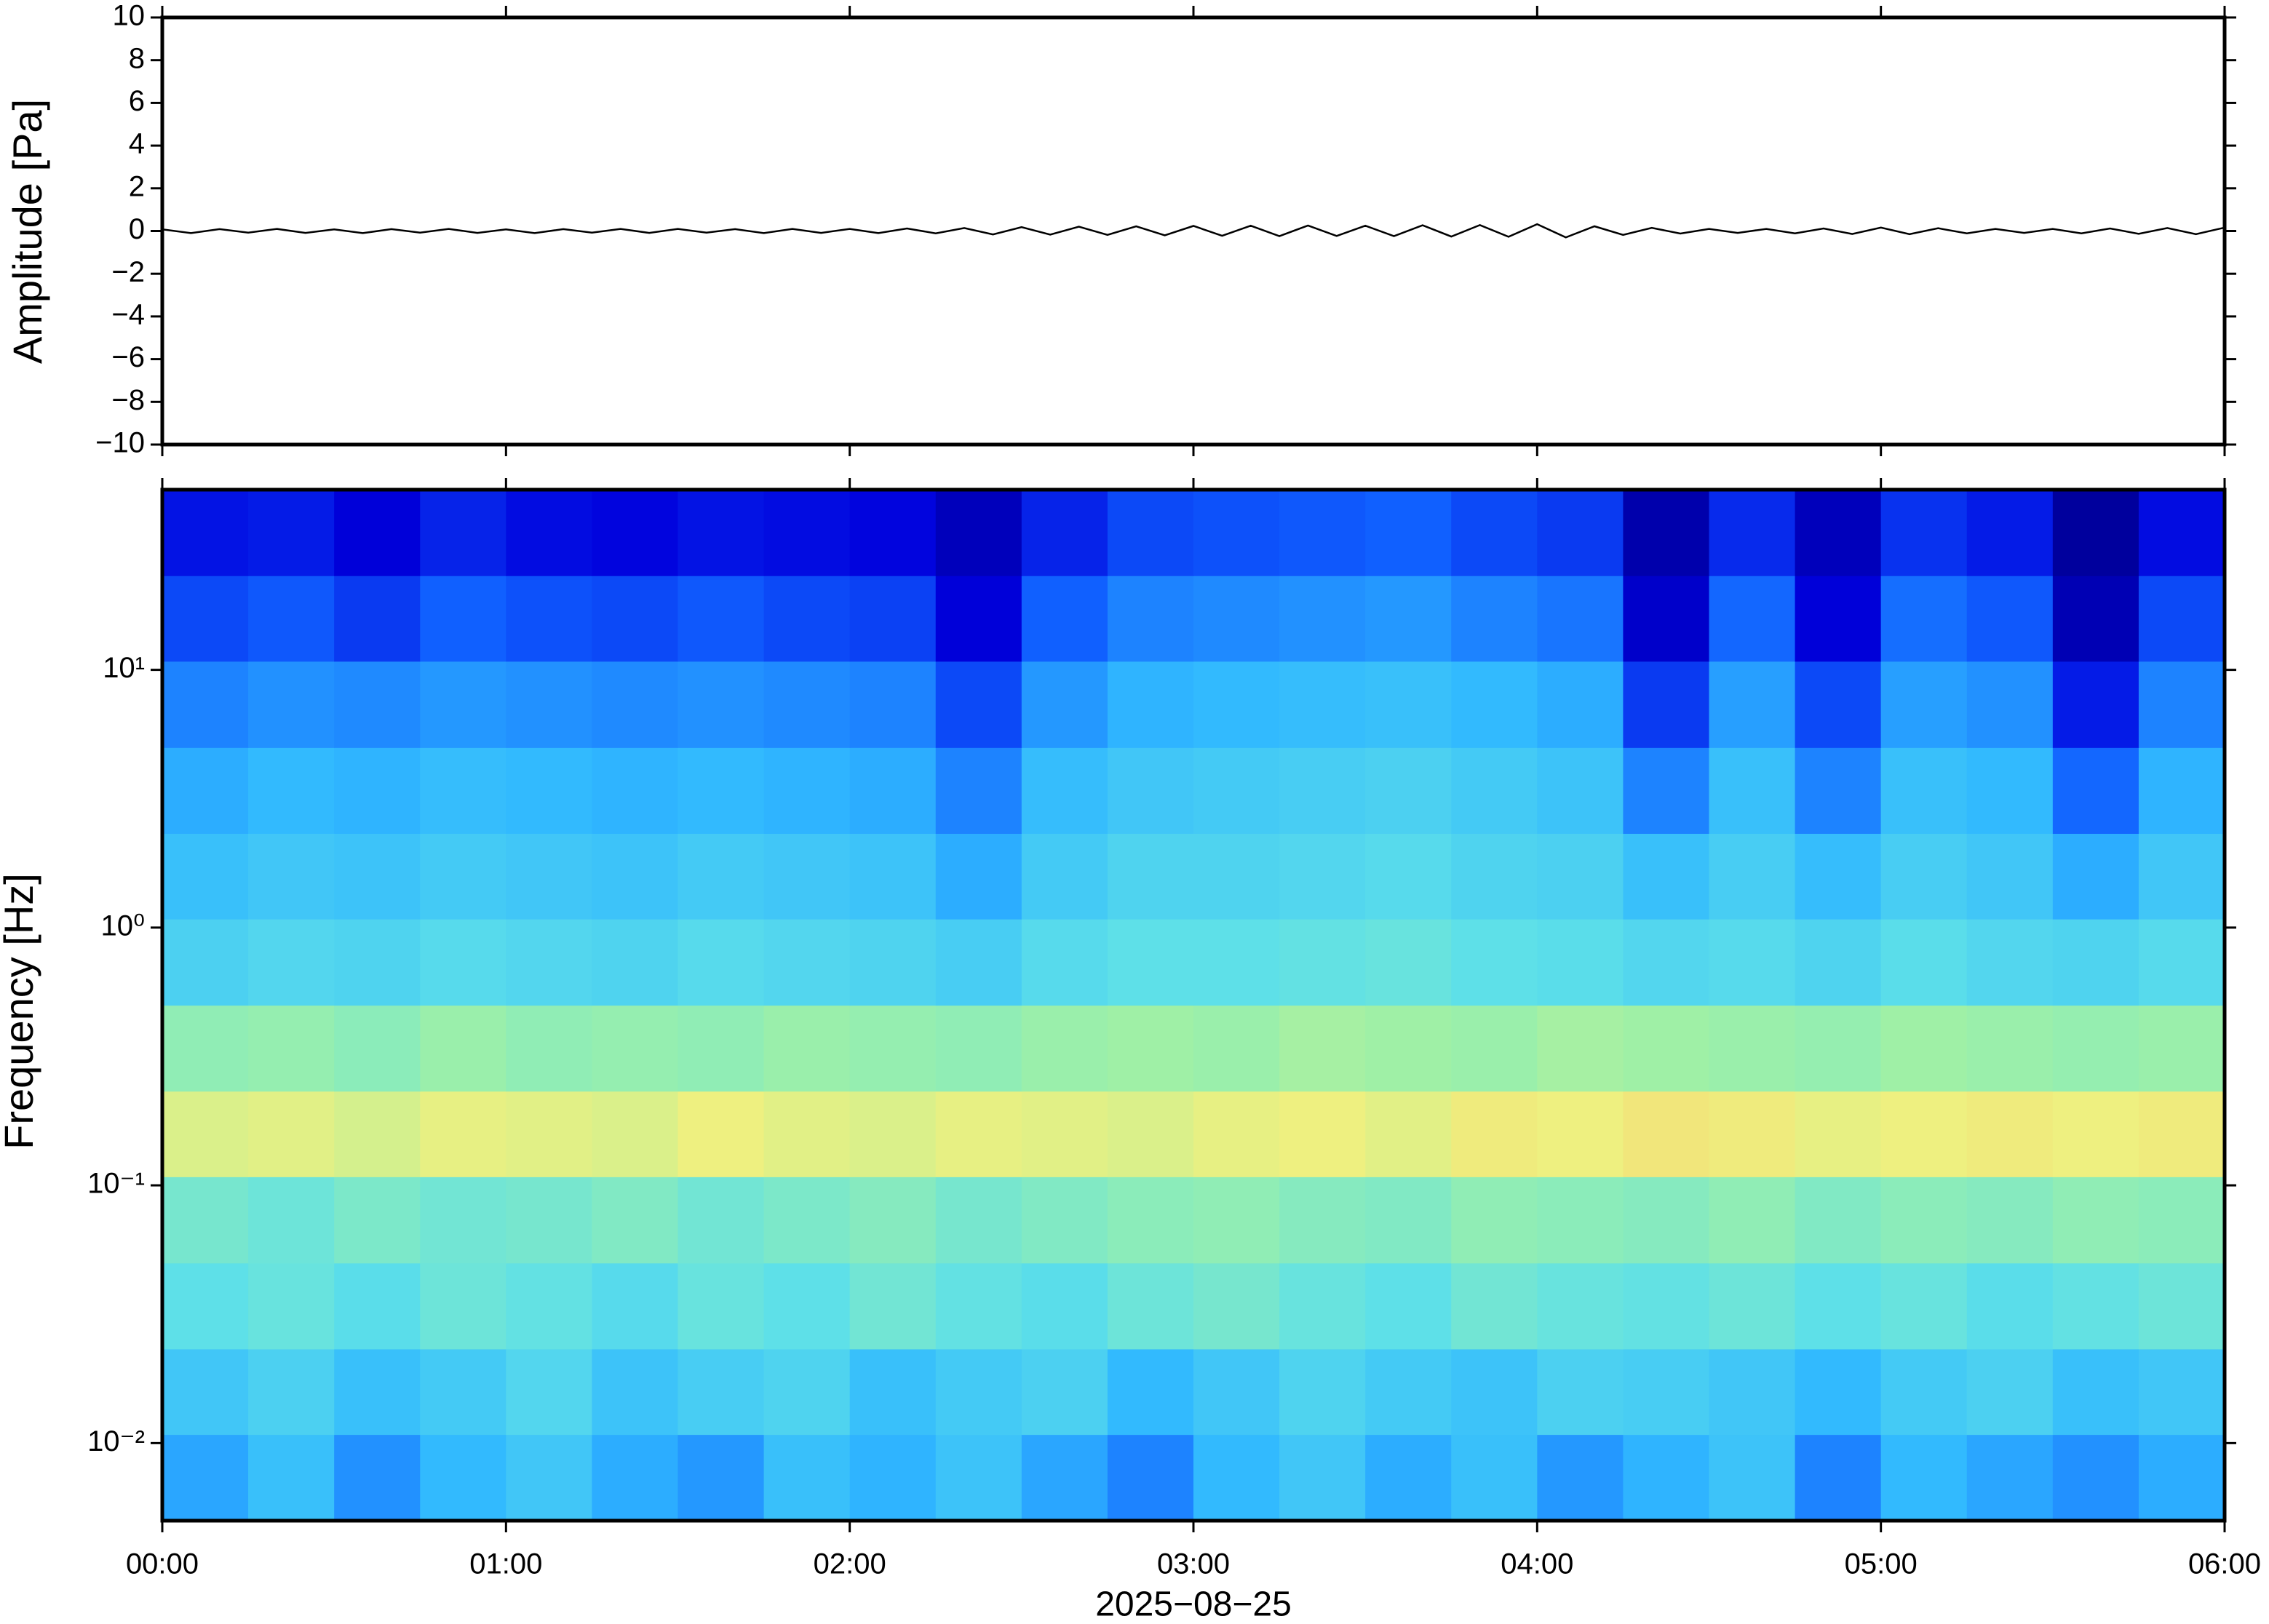 The height and width of the screenshot is (1624, 2269). Describe the element at coordinates (130, 16) in the screenshot. I see `y-tick-label: 10` at that location.